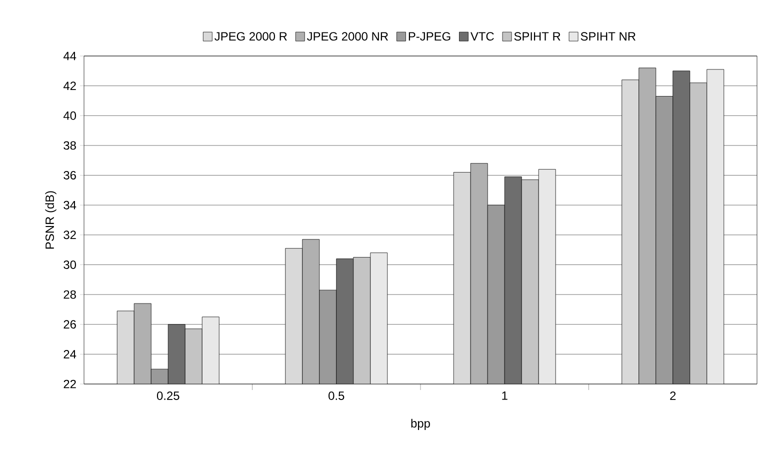 The height and width of the screenshot is (466, 765). Describe the element at coordinates (482, 36) in the screenshot. I see `legend-label: VTC` at that location.